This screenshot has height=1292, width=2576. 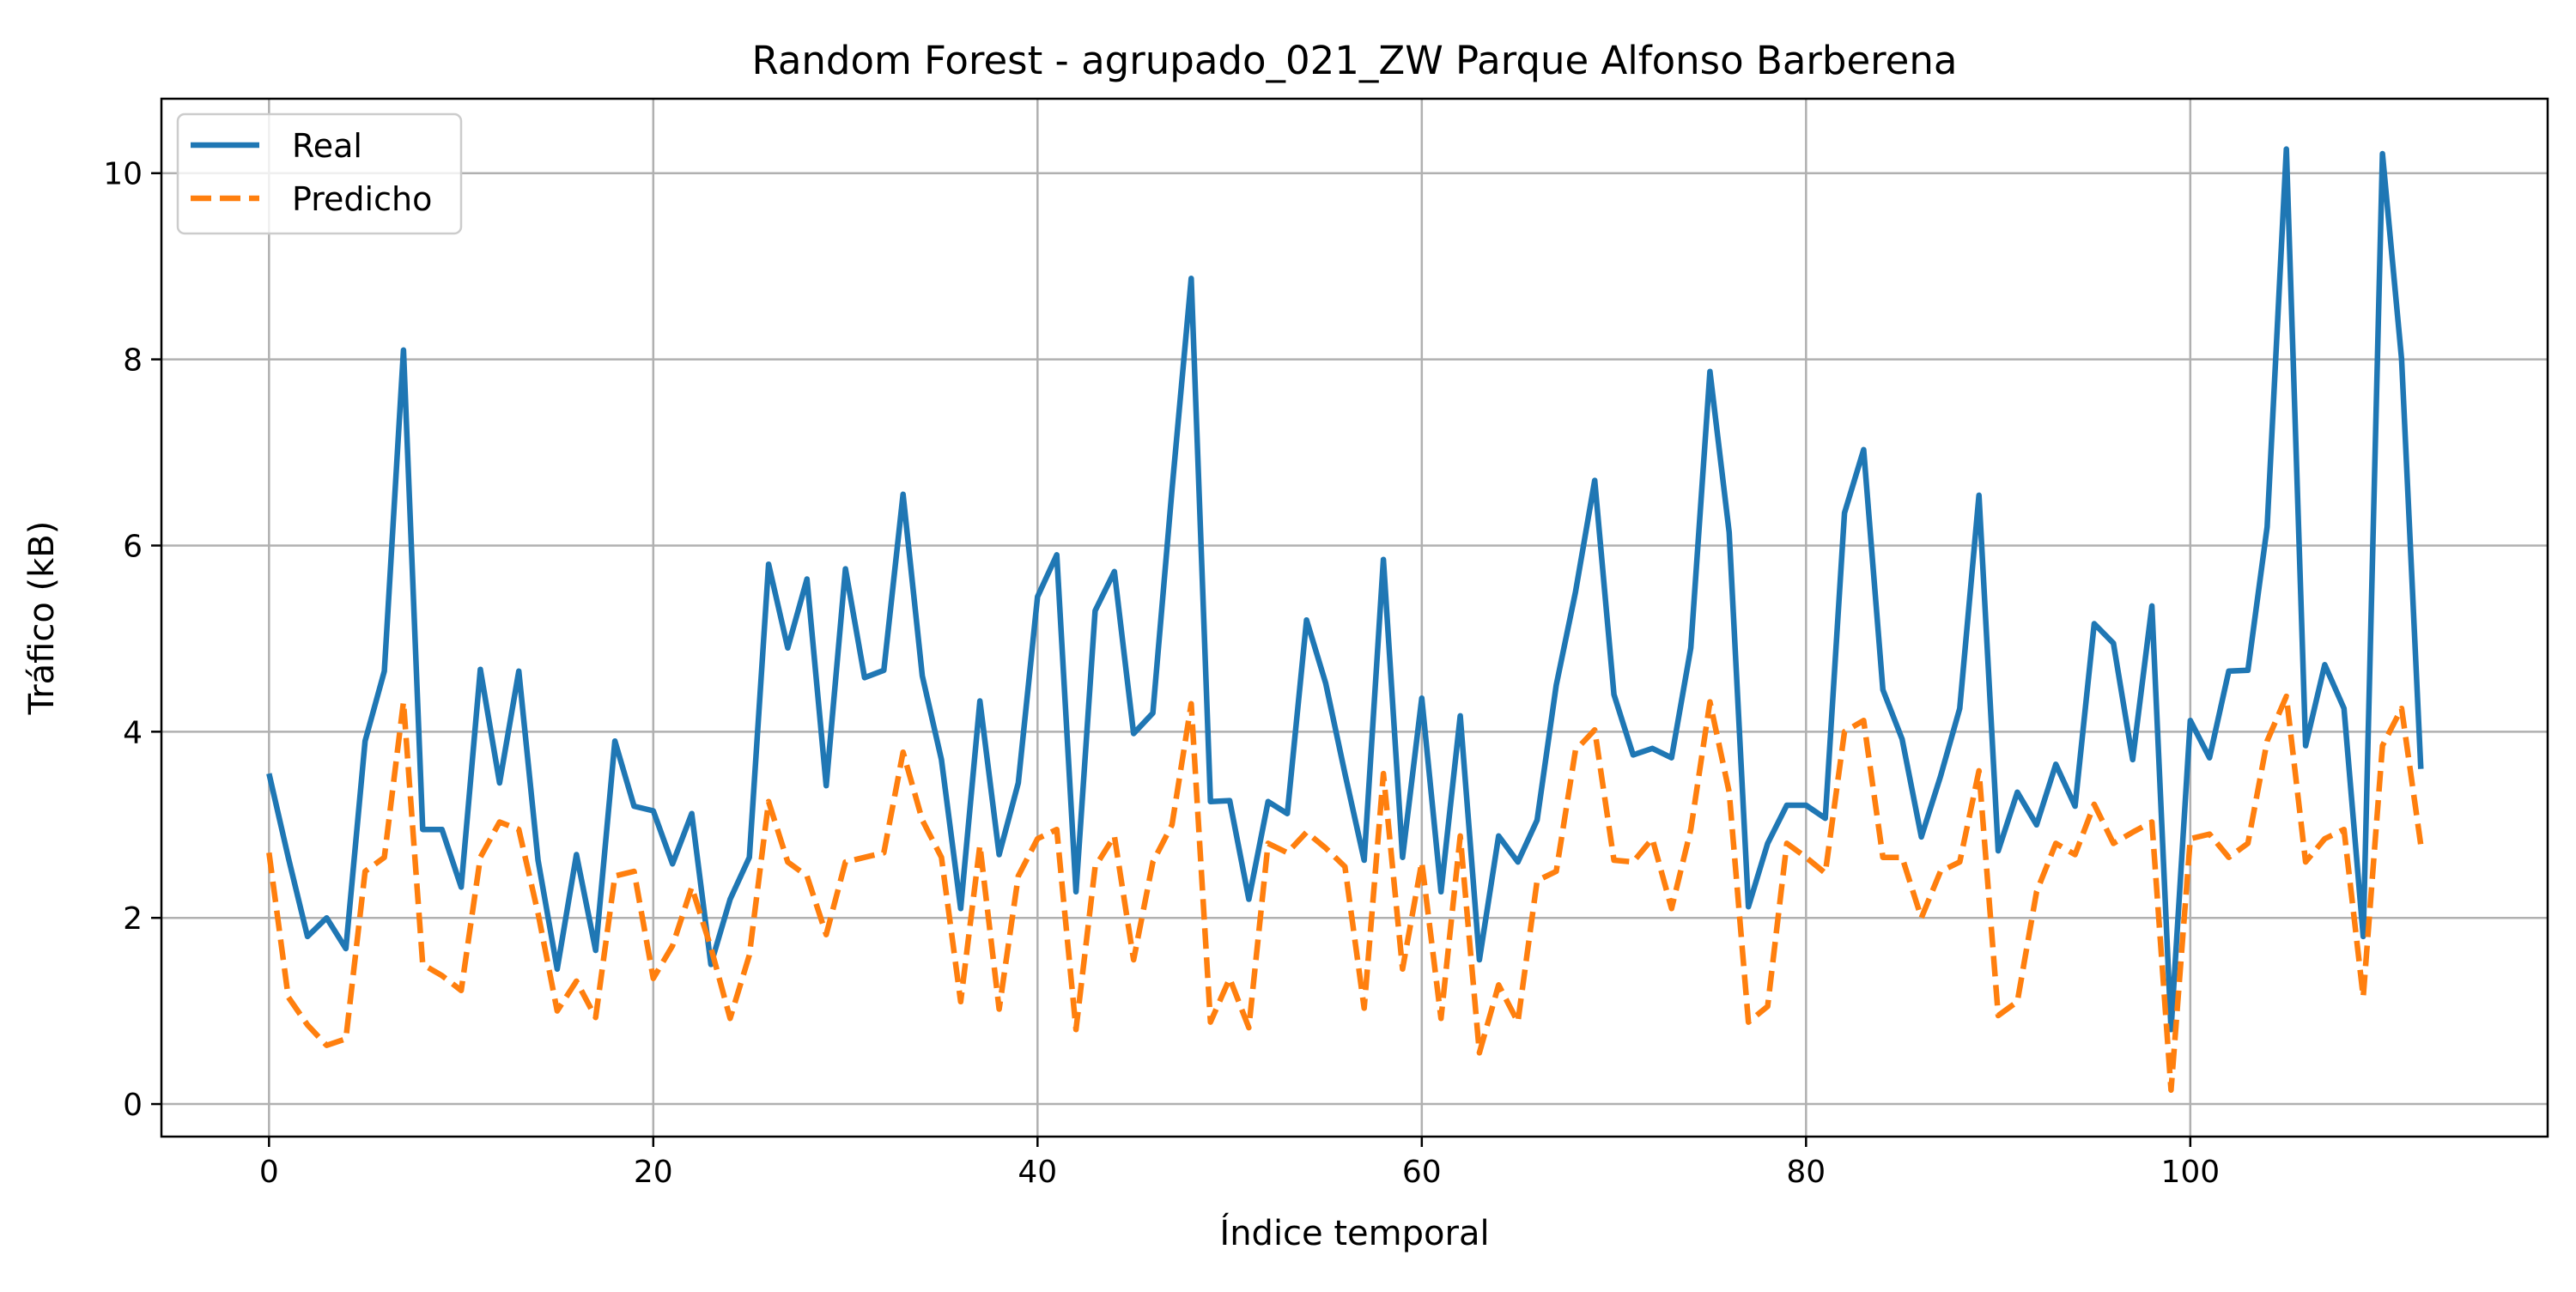 What do you see at coordinates (2190, 1172) in the screenshot?
I see `x-tick-label: 100` at bounding box center [2190, 1172].